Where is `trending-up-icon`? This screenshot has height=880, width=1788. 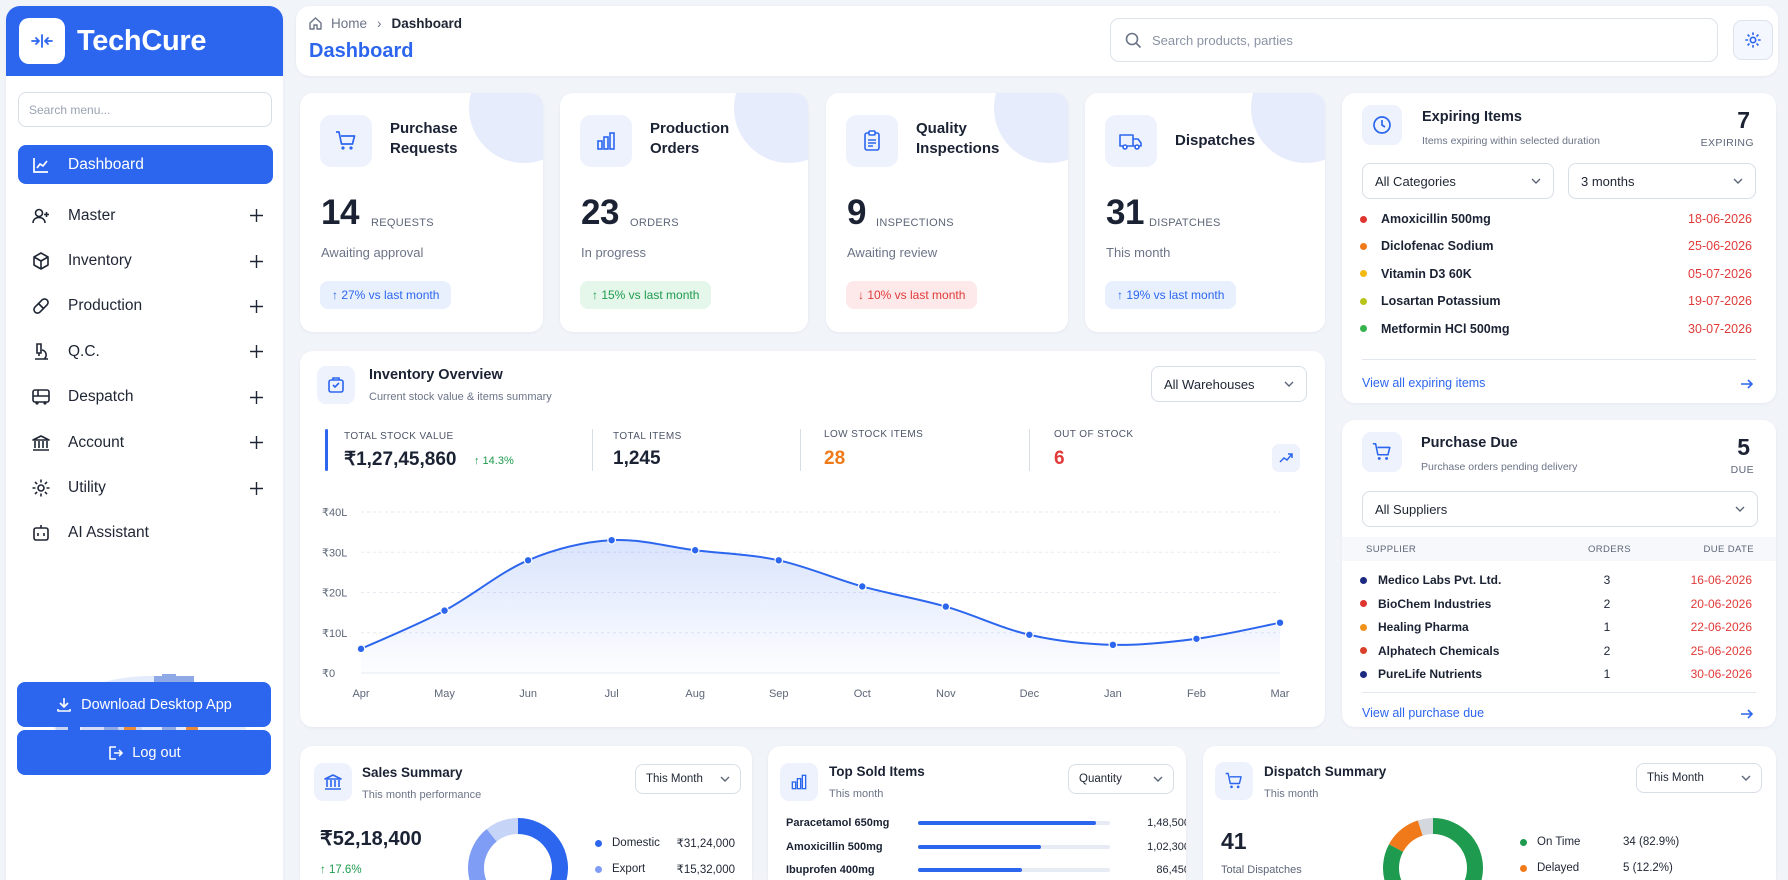 trending-up-icon is located at coordinates (1286, 458).